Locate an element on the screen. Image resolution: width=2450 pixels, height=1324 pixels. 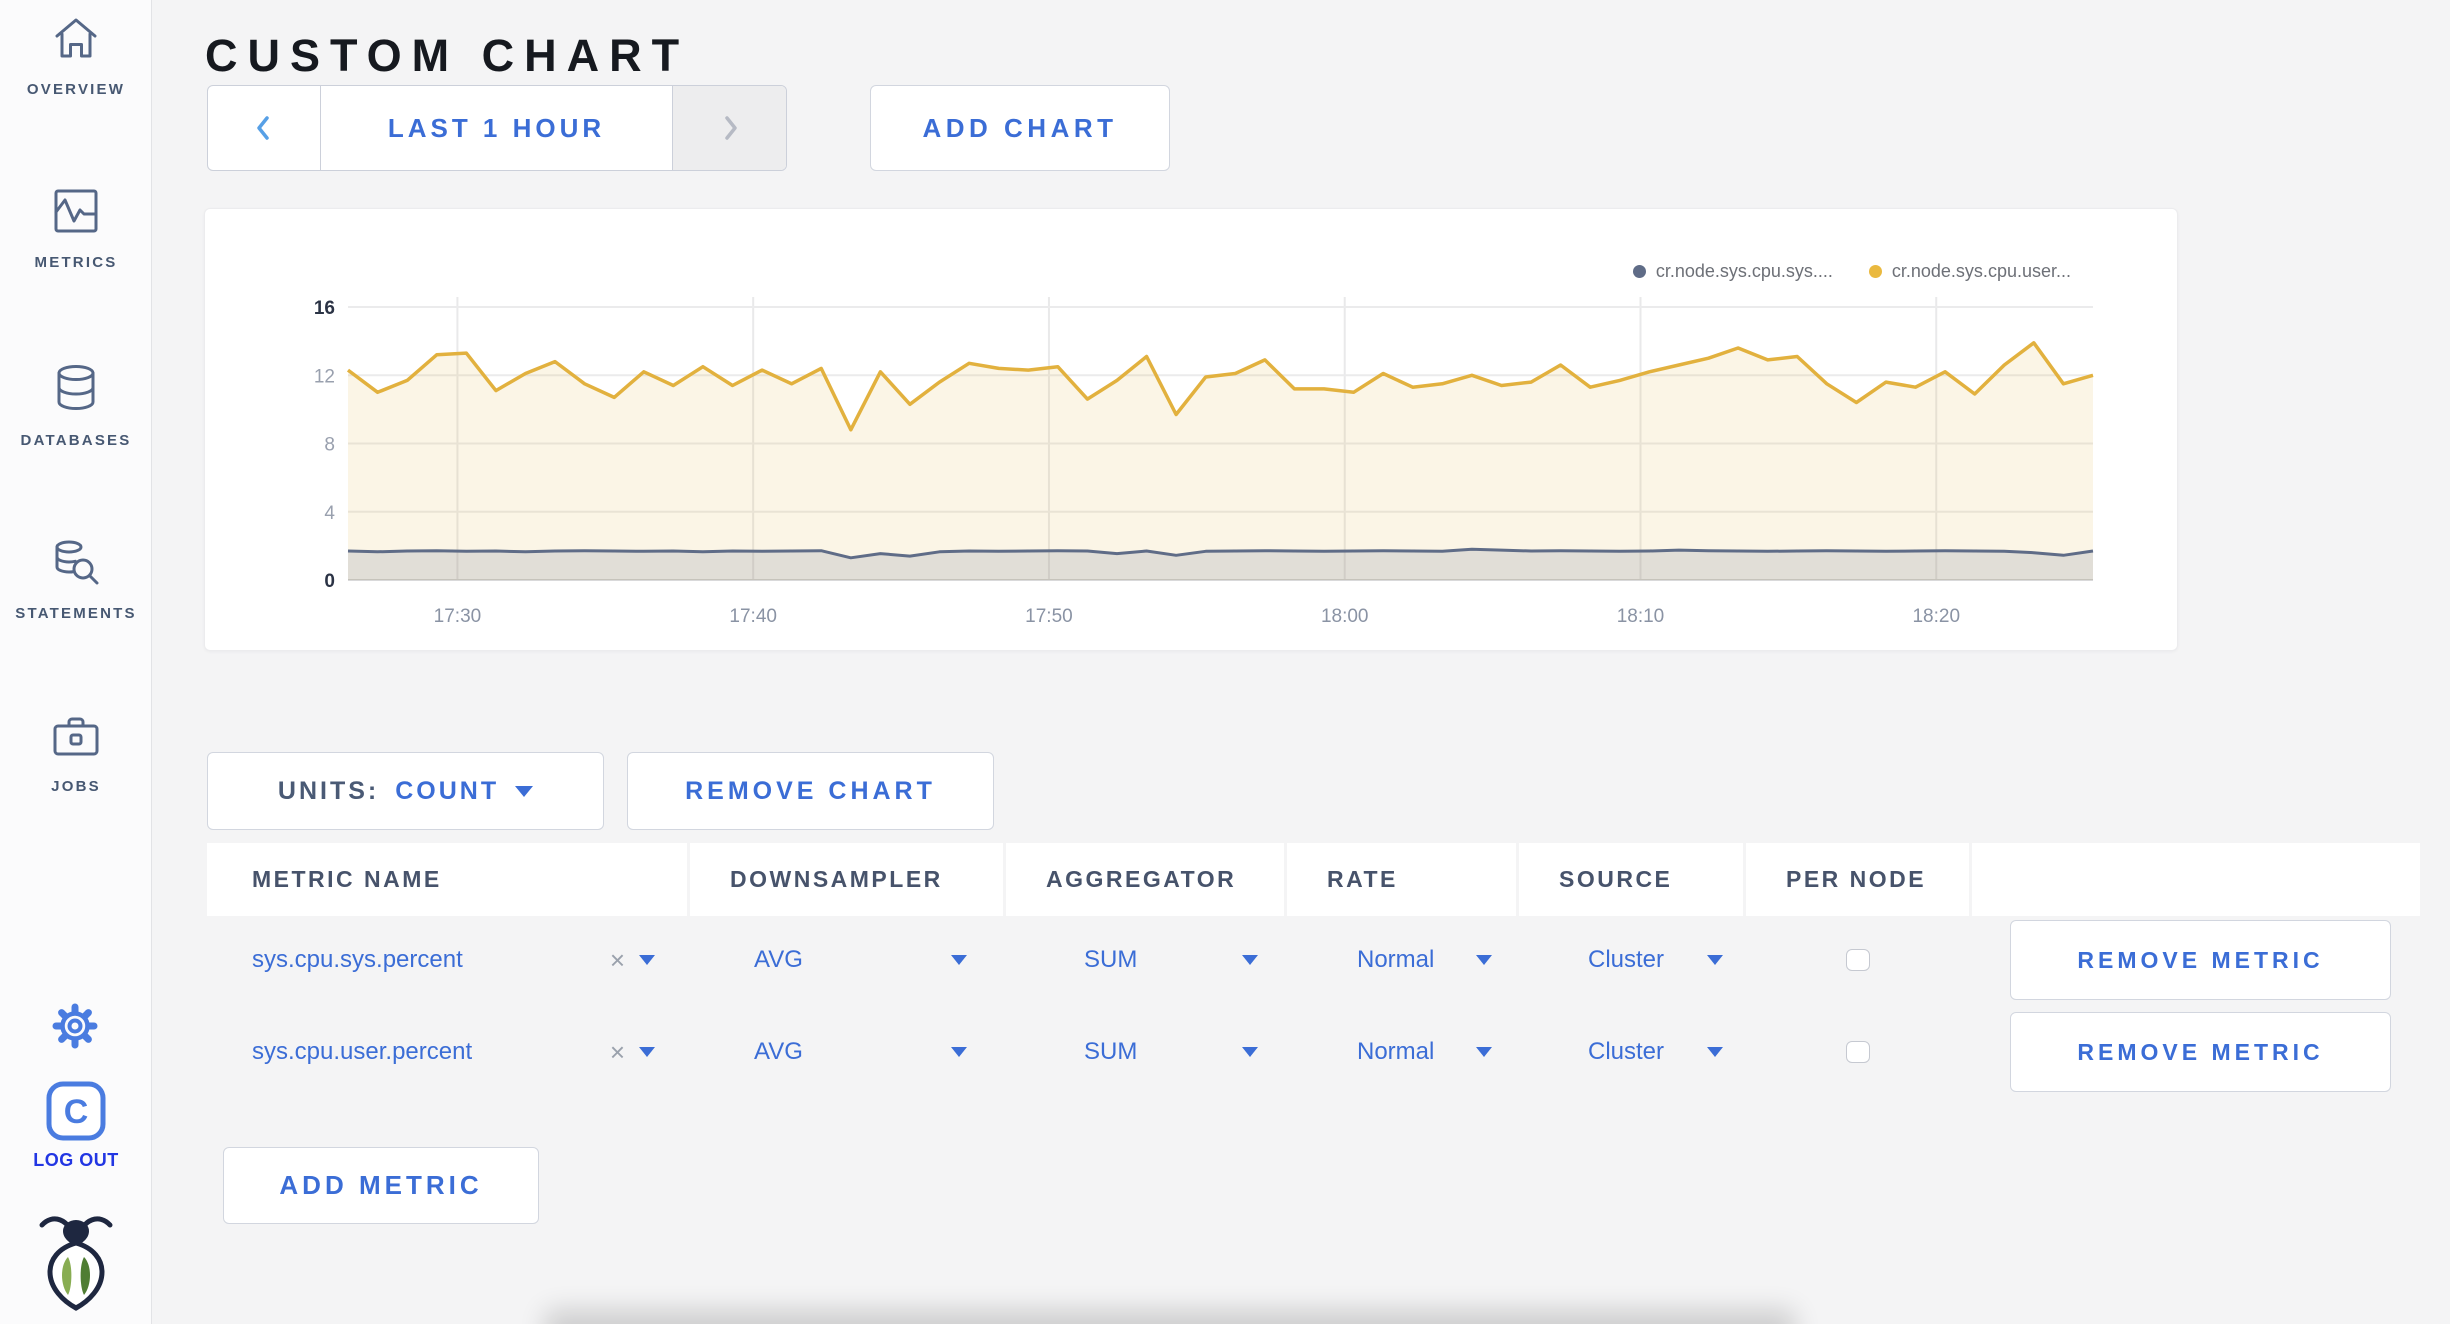
metric-name-value: sys.cpu.user.percent is located at coordinates (362, 1051).